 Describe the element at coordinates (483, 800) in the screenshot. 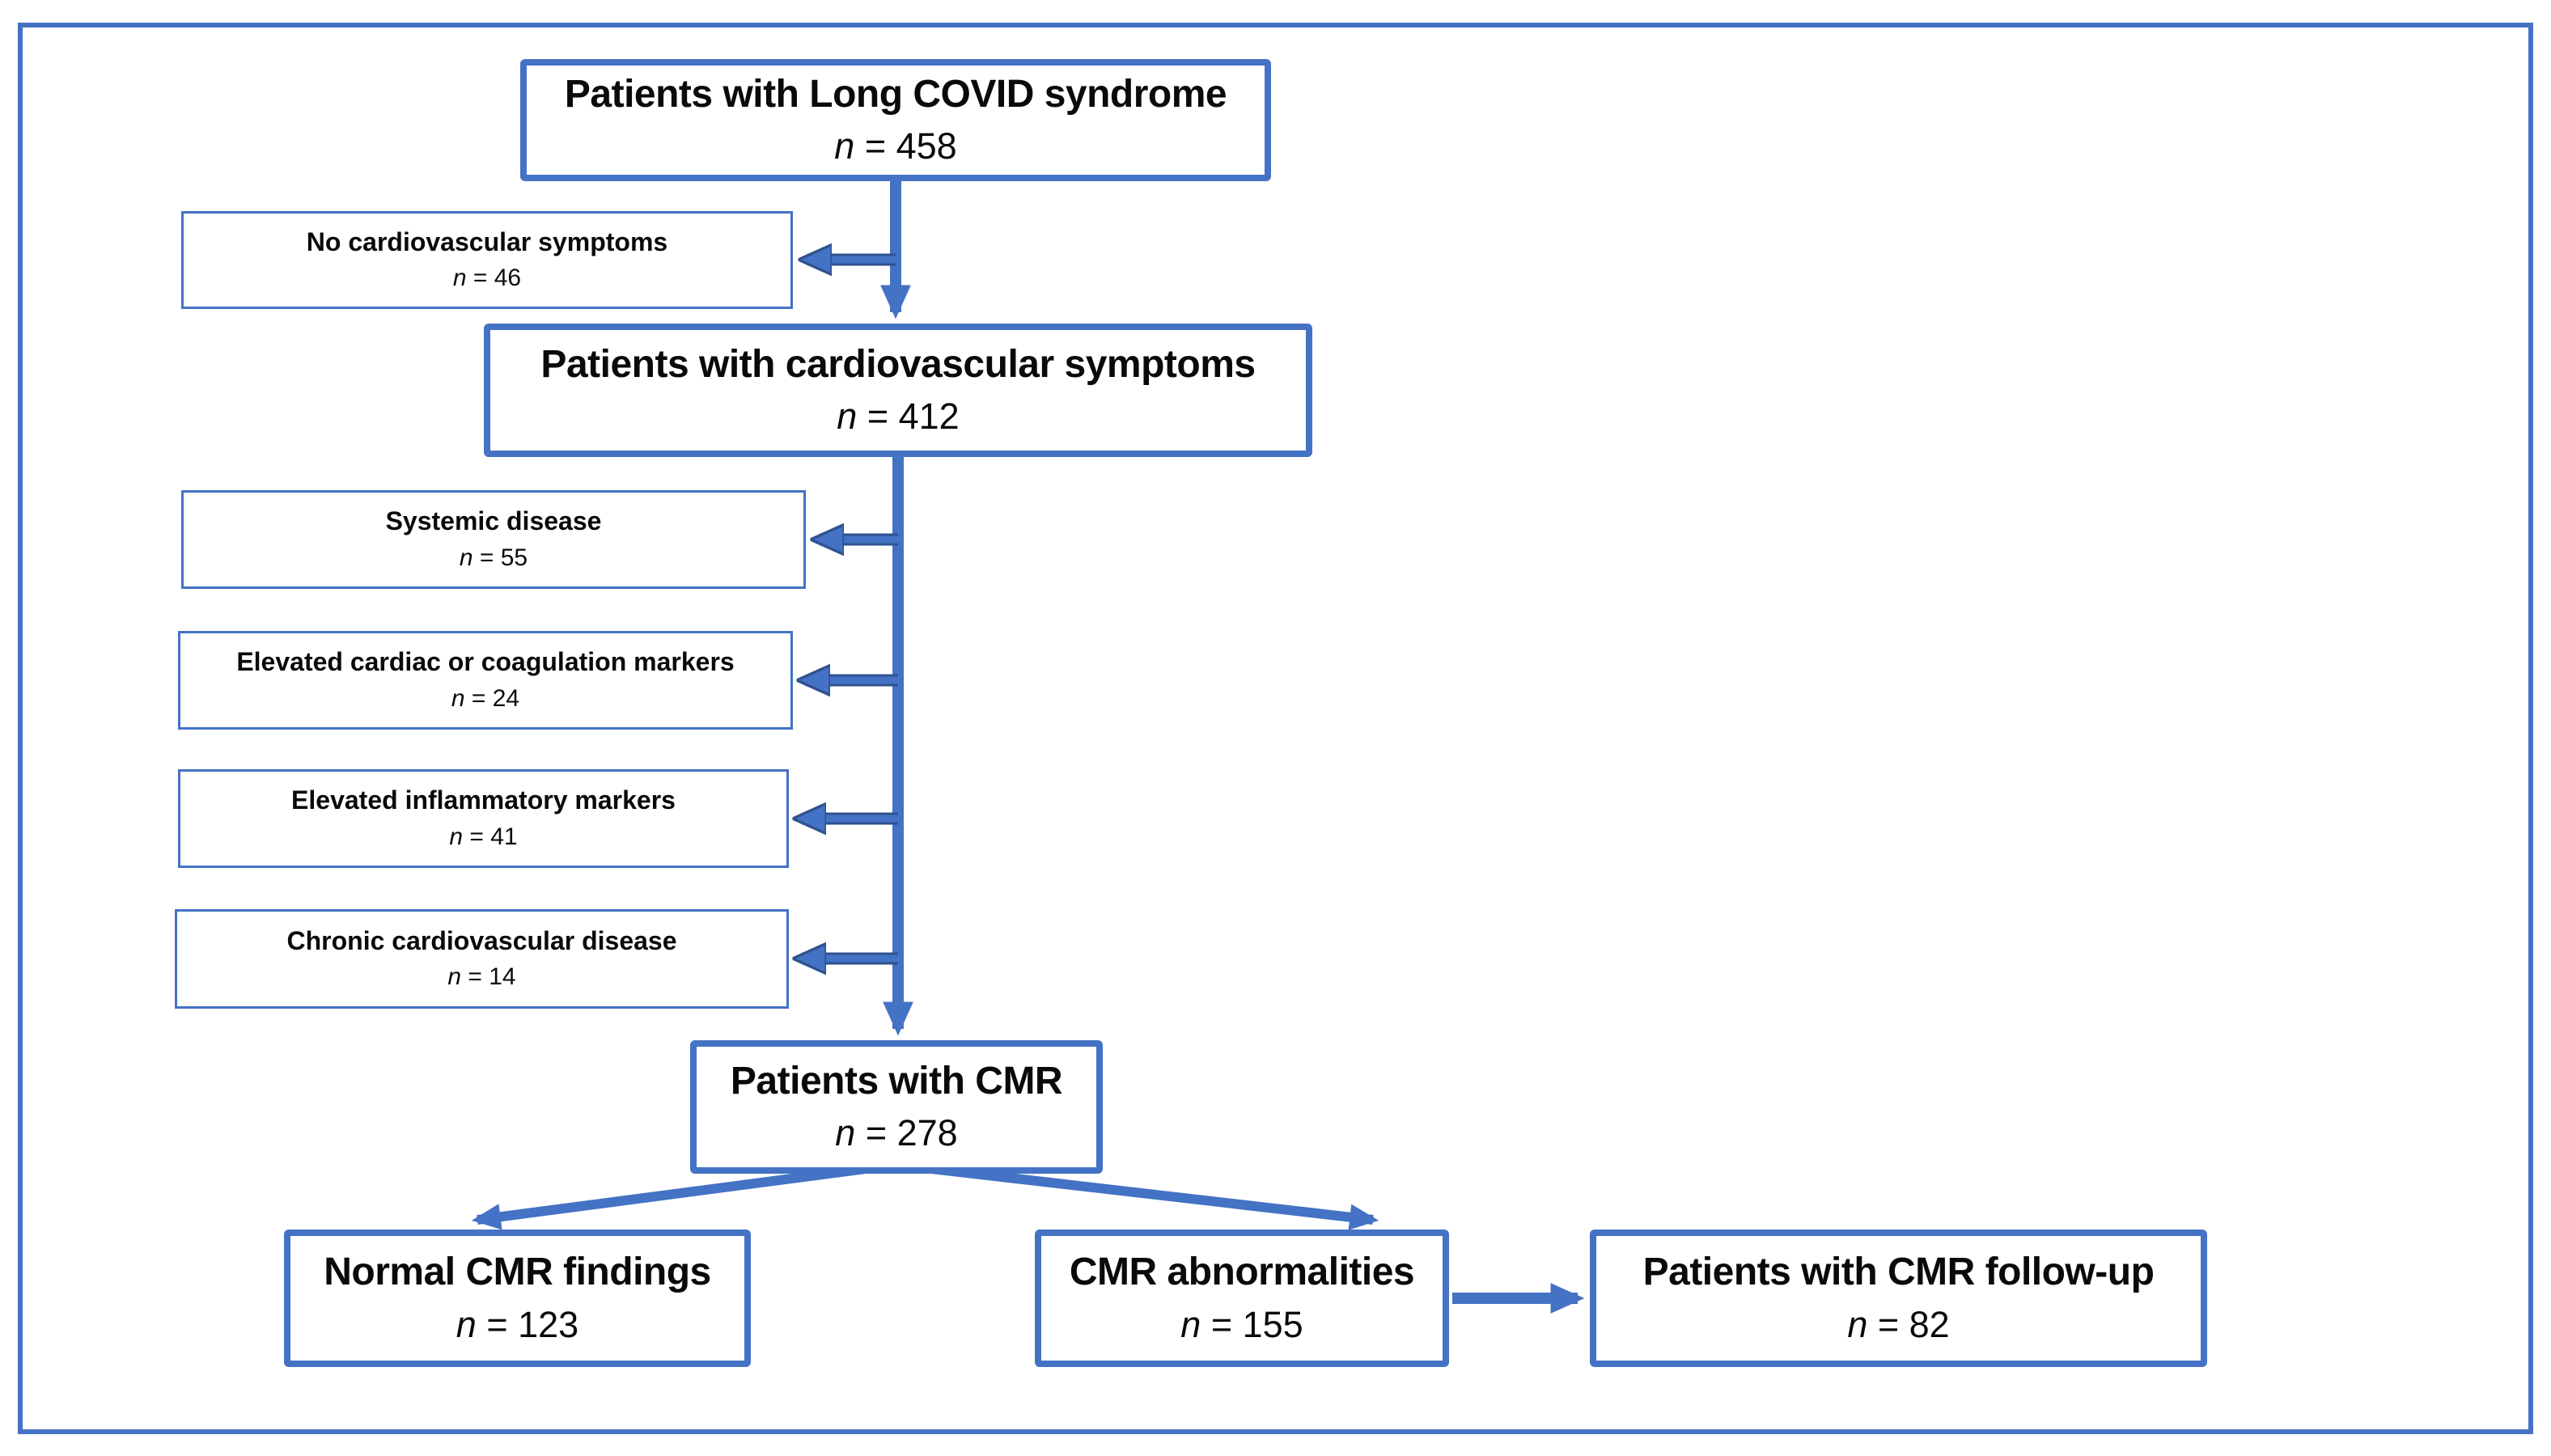

I see `box-title: Elevated inflammatory markers` at that location.